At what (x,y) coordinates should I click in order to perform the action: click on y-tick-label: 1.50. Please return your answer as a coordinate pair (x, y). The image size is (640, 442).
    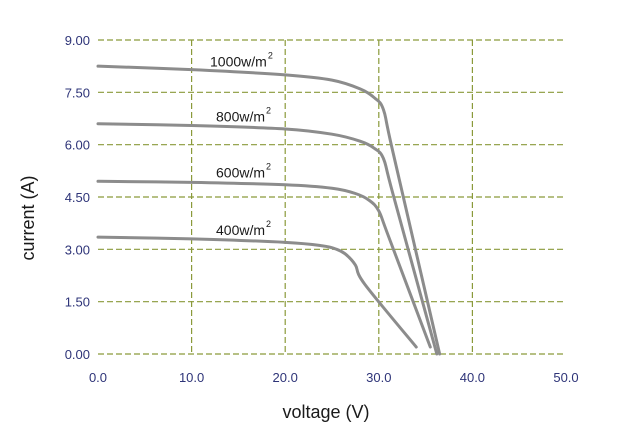
    Looking at the image, I should click on (77, 302).